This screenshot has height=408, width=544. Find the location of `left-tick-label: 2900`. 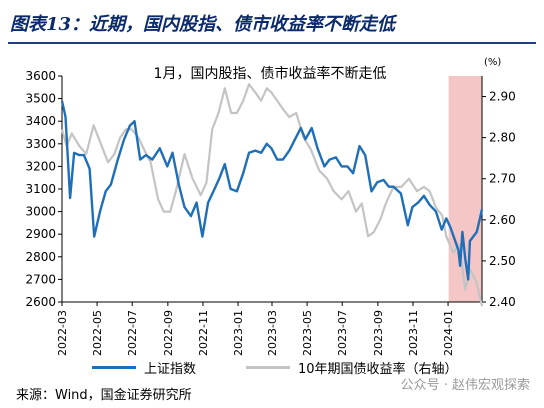

left-tick-label: 2900 is located at coordinates (40, 234).